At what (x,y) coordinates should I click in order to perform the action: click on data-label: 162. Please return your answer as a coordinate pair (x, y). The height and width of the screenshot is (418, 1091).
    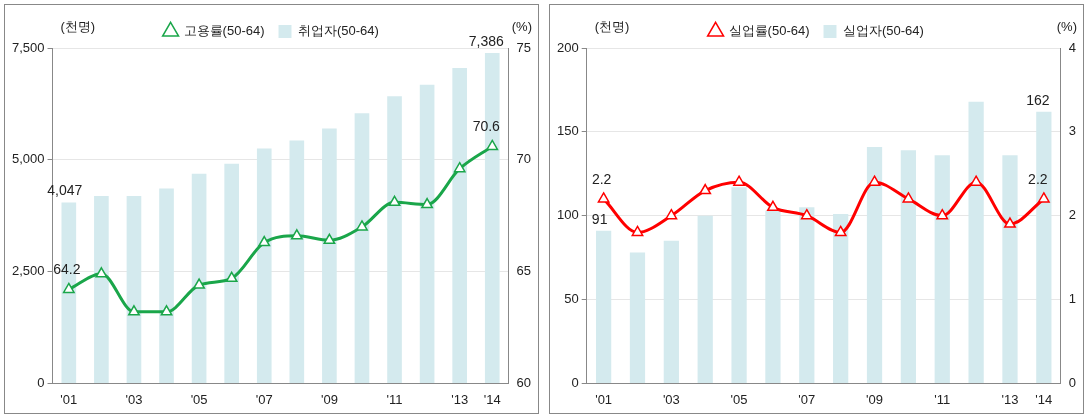
    Looking at the image, I should click on (1038, 99).